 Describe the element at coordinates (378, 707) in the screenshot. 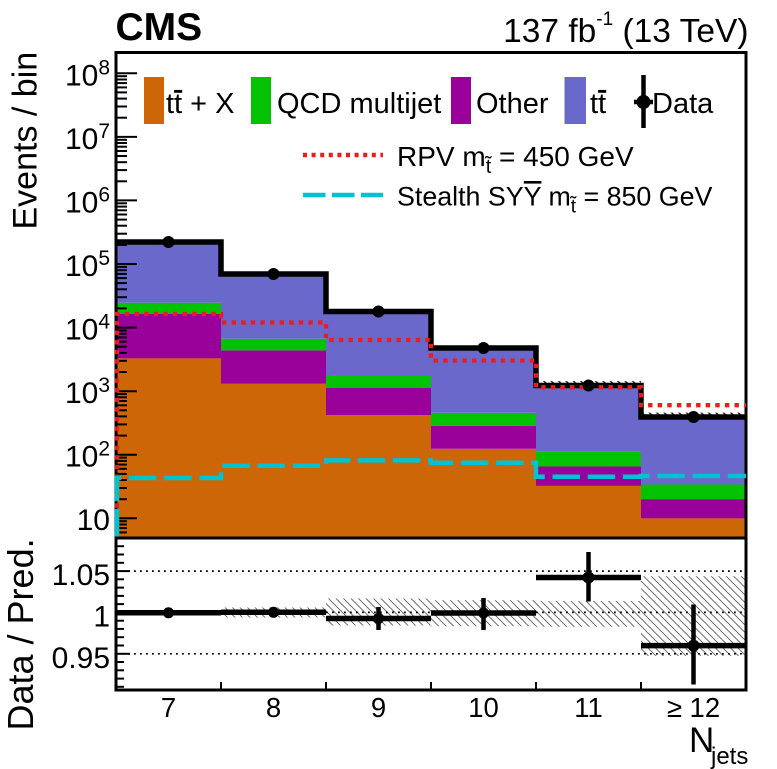

I see `svg-text: 9` at that location.